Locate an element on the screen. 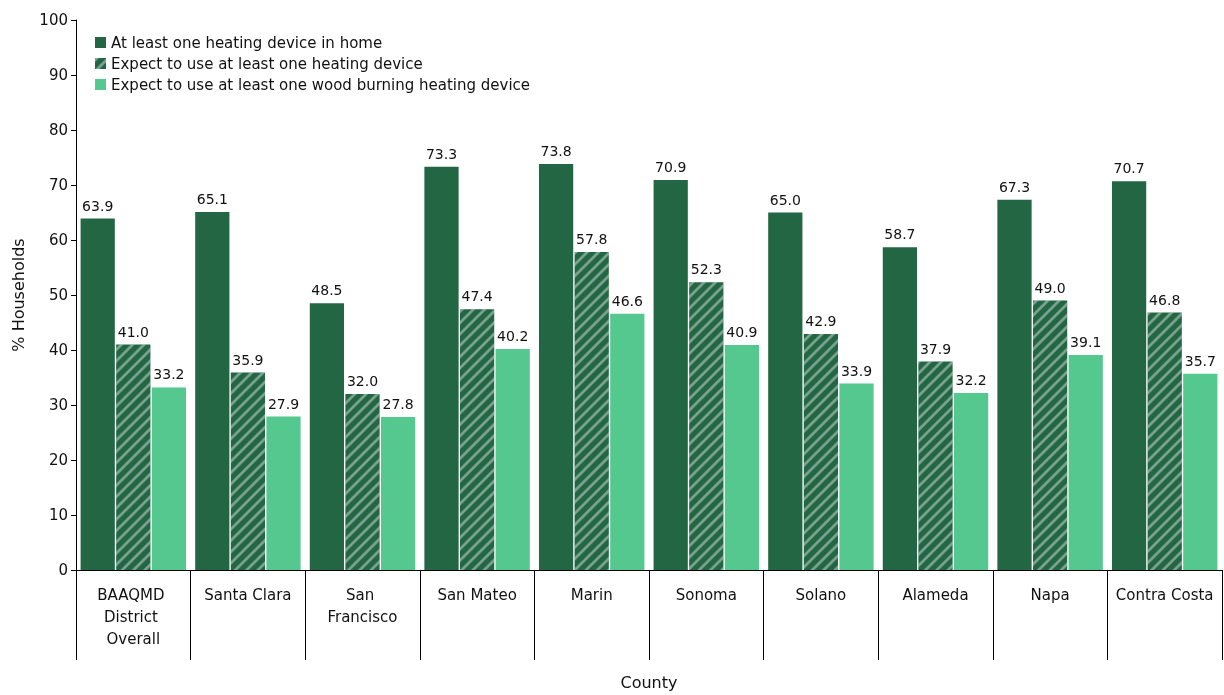  y-tick-label: 70 is located at coordinates (58, 185).